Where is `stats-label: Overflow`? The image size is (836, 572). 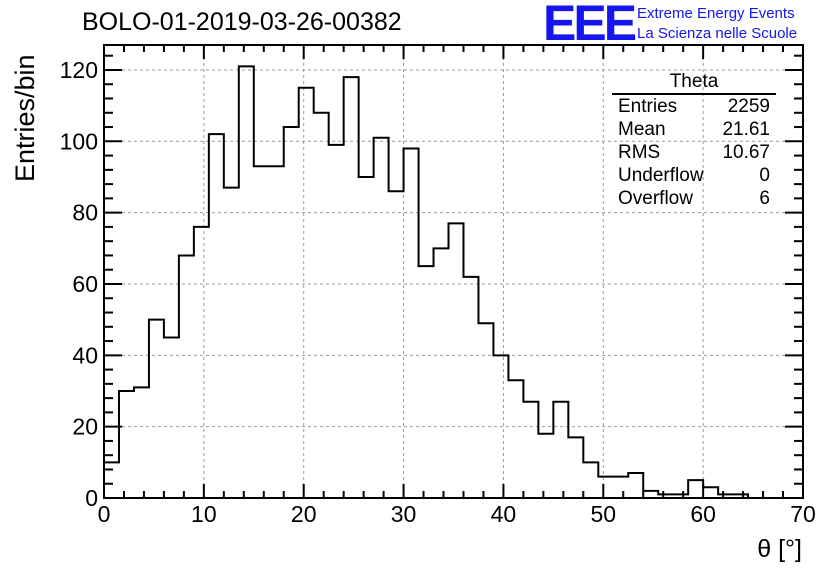
stats-label: Overflow is located at coordinates (655, 198).